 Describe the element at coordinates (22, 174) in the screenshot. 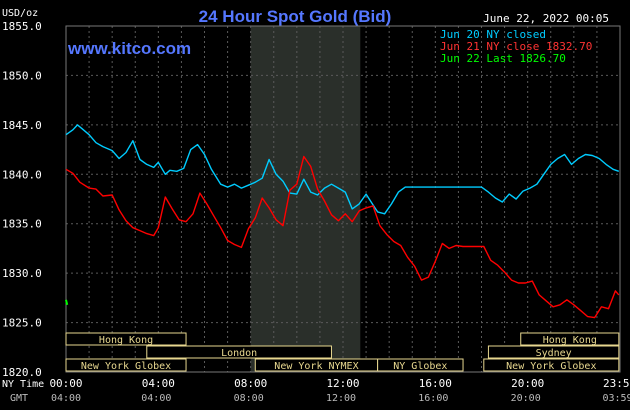

I see `y-tick-label: 1840.0` at that location.